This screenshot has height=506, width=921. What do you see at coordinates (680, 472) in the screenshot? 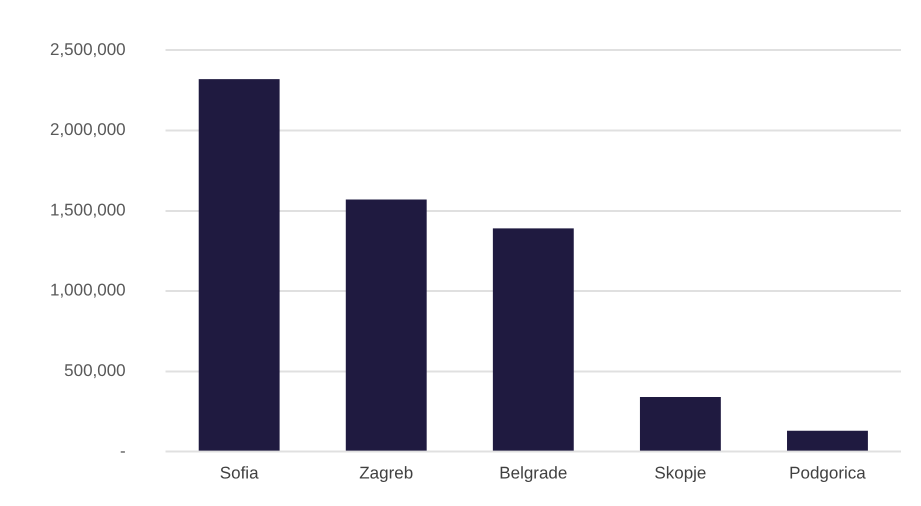
I see `x-tick-label: Skopje` at bounding box center [680, 472].